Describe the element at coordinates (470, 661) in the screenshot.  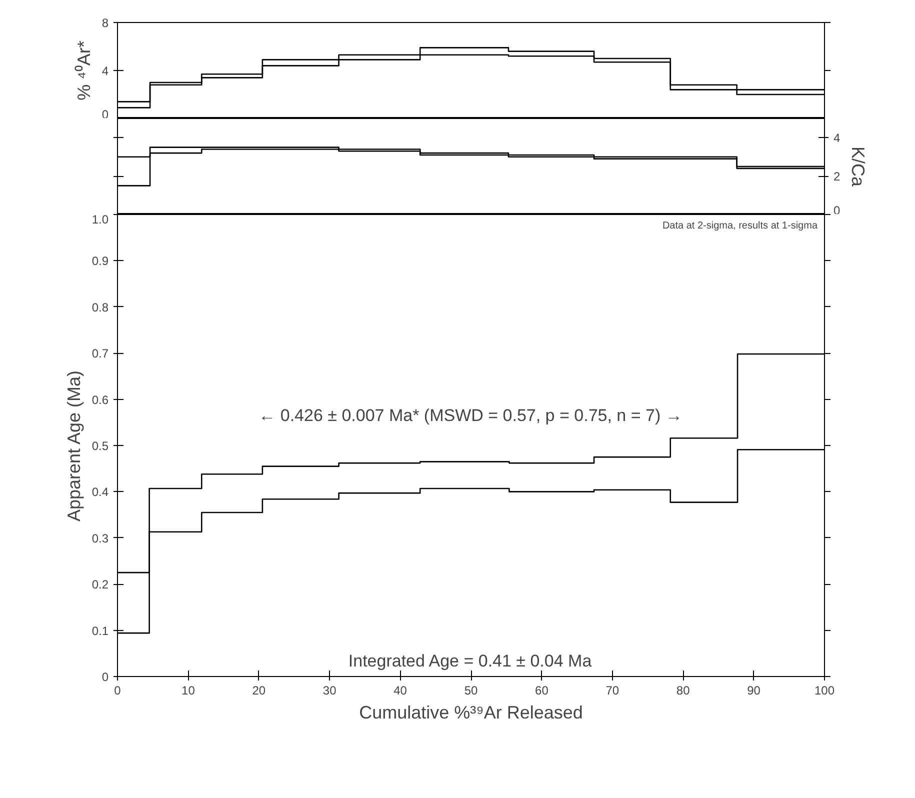
I see `annotation: Integrated Age = 0.41 ± 0.04 Ma` at that location.